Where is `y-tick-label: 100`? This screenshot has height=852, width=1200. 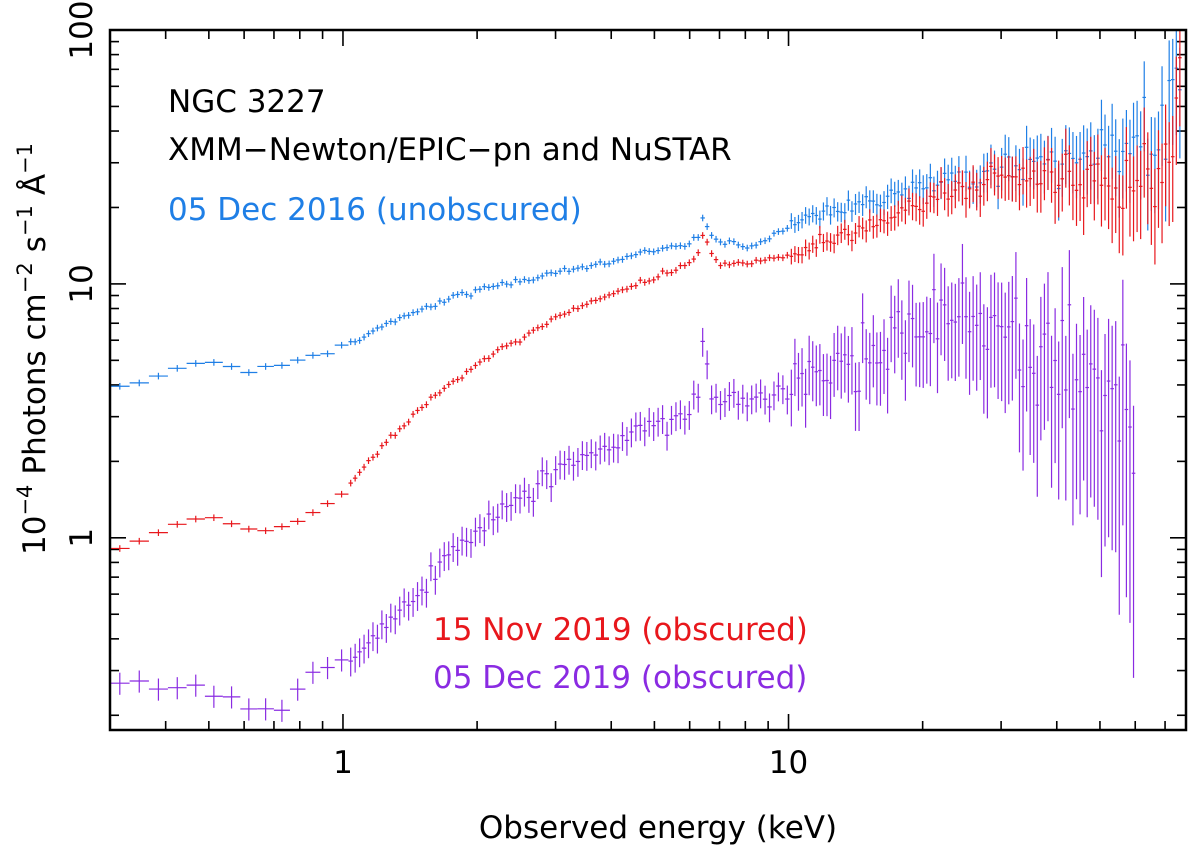 y-tick-label: 100 is located at coordinates (82, 29).